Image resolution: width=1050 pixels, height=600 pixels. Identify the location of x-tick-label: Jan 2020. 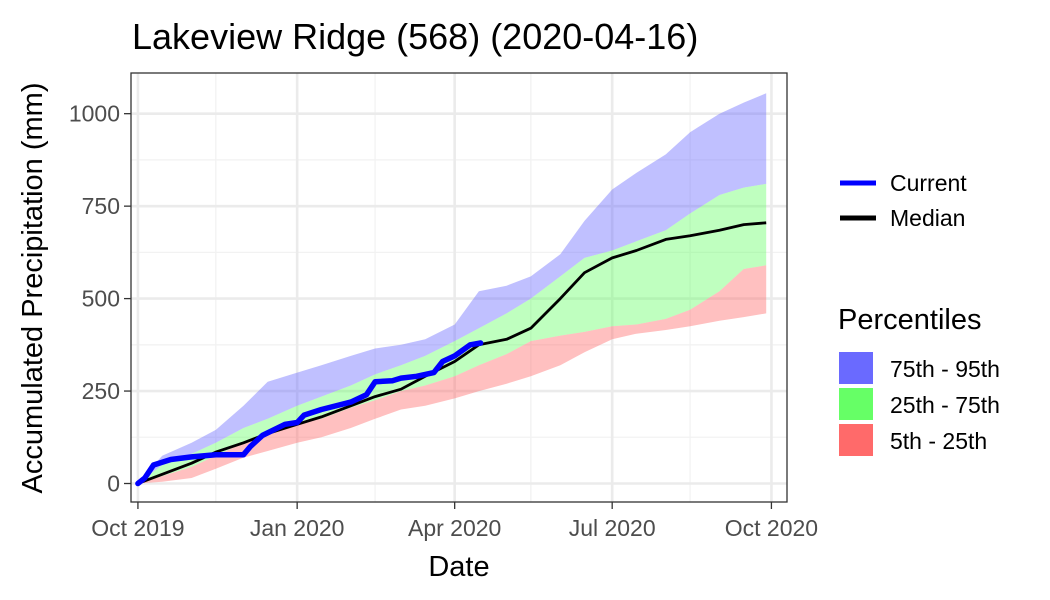
(297, 528).